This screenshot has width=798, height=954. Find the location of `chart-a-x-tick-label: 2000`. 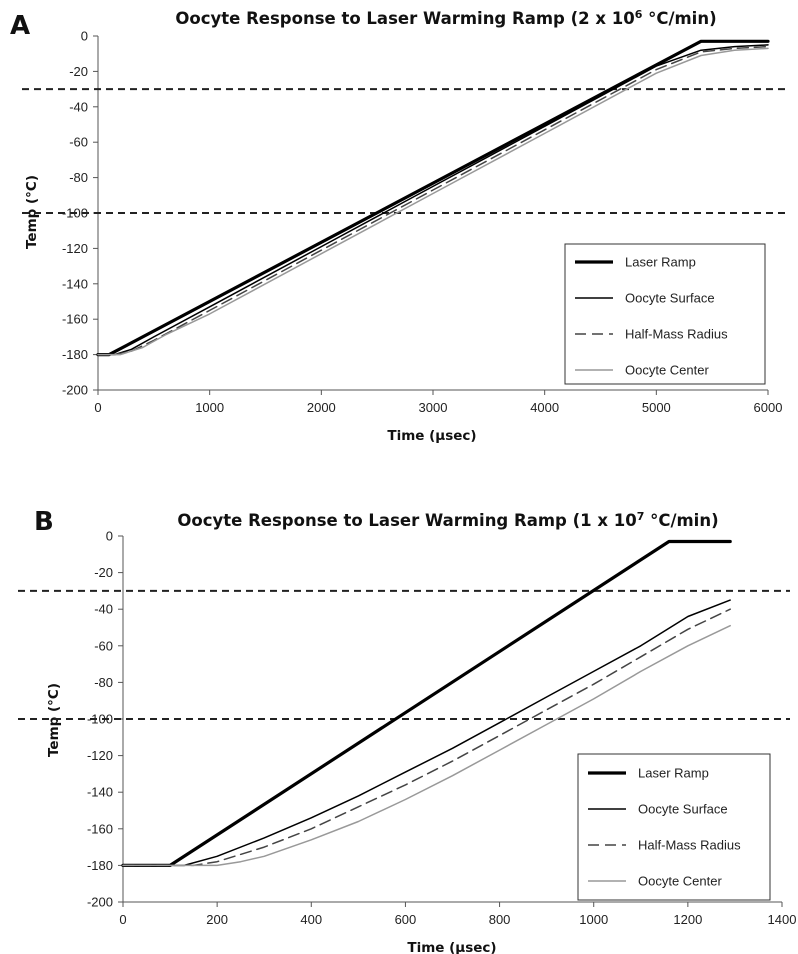

chart-a-x-tick-label: 2000 is located at coordinates (321, 407).